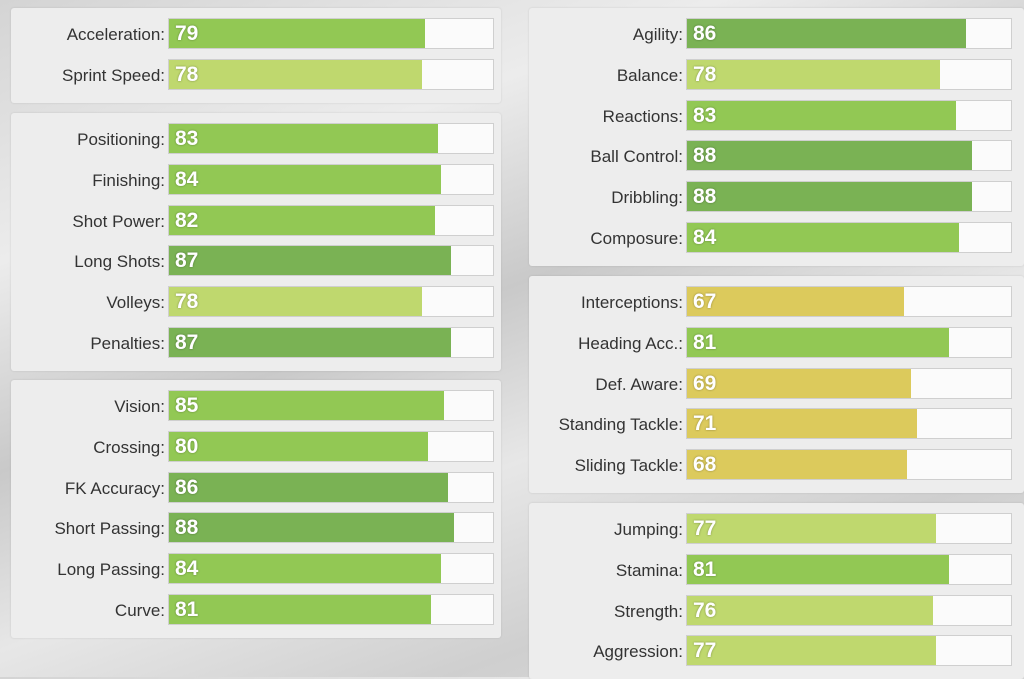 The width and height of the screenshot is (1024, 679). I want to click on stat-label: Sprint Speed:, so click(113, 75).